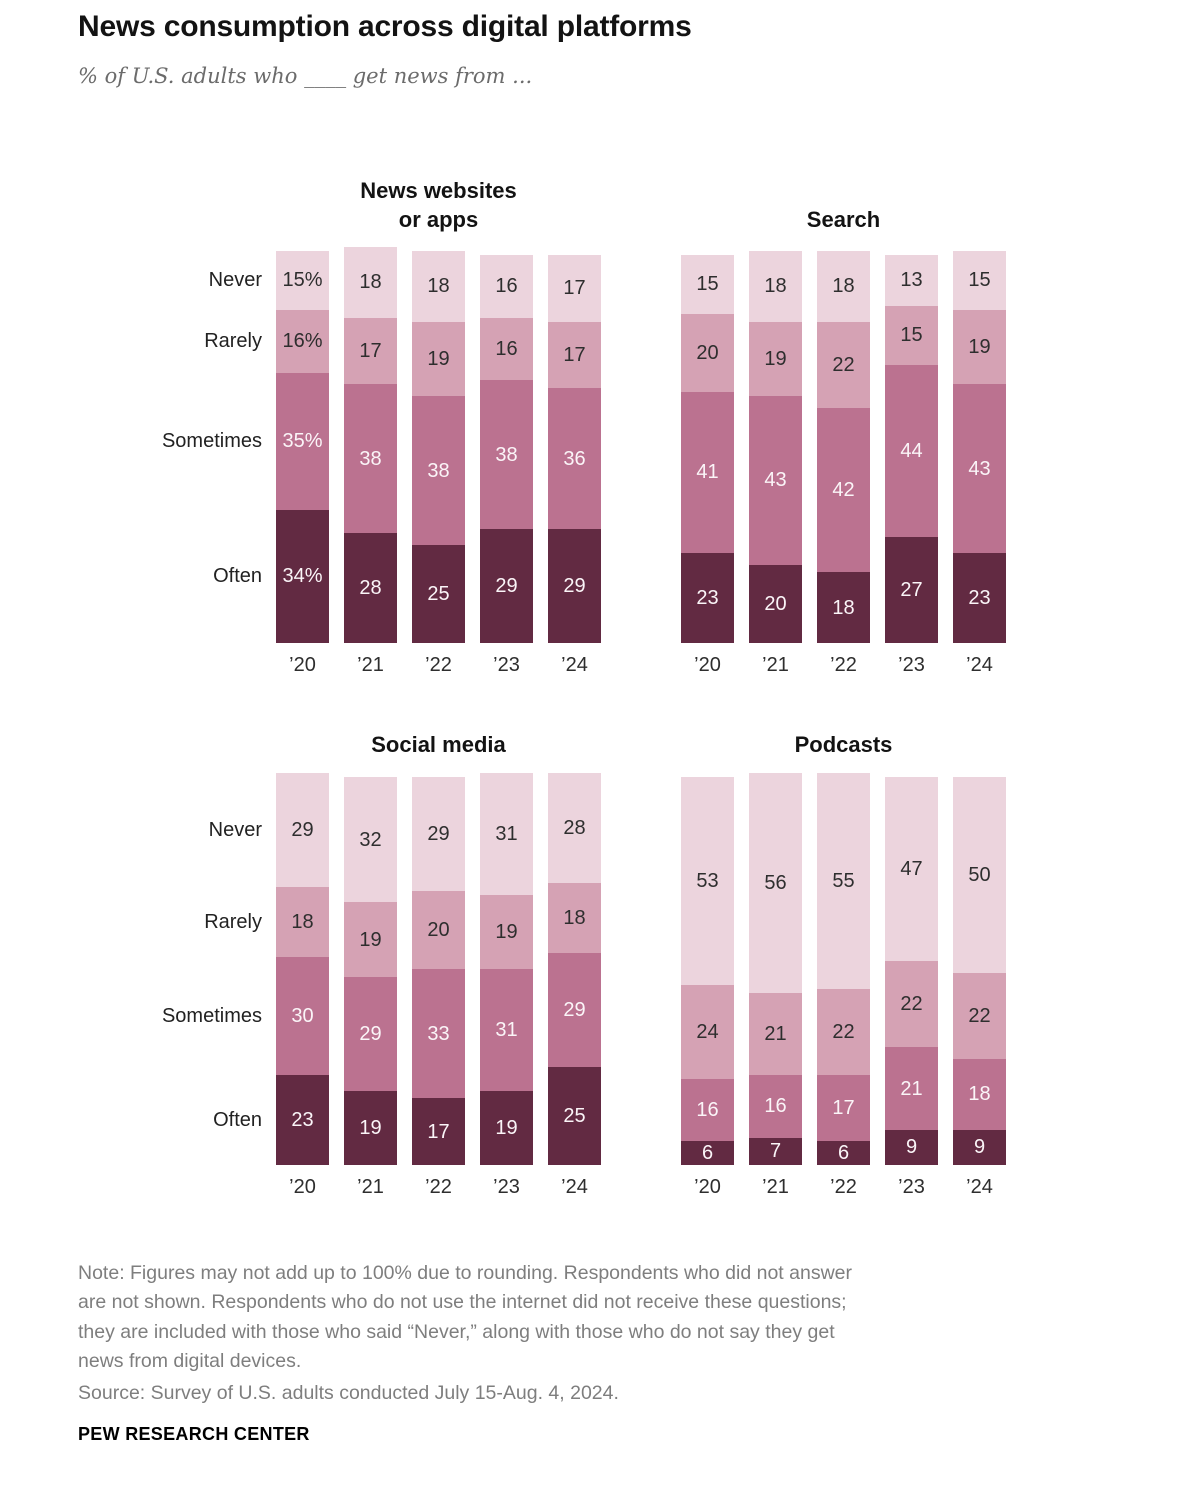 This screenshot has width=1191, height=1485. Describe the element at coordinates (574, 354) in the screenshot. I see `value-label-rarely: 17` at that location.